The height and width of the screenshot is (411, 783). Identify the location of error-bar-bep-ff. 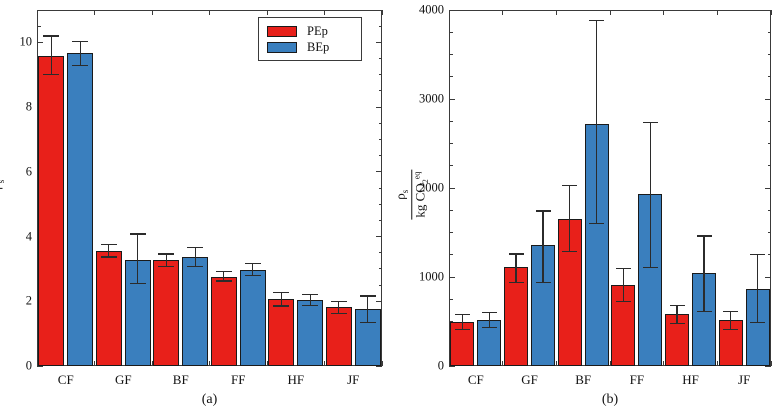
(650, 195).